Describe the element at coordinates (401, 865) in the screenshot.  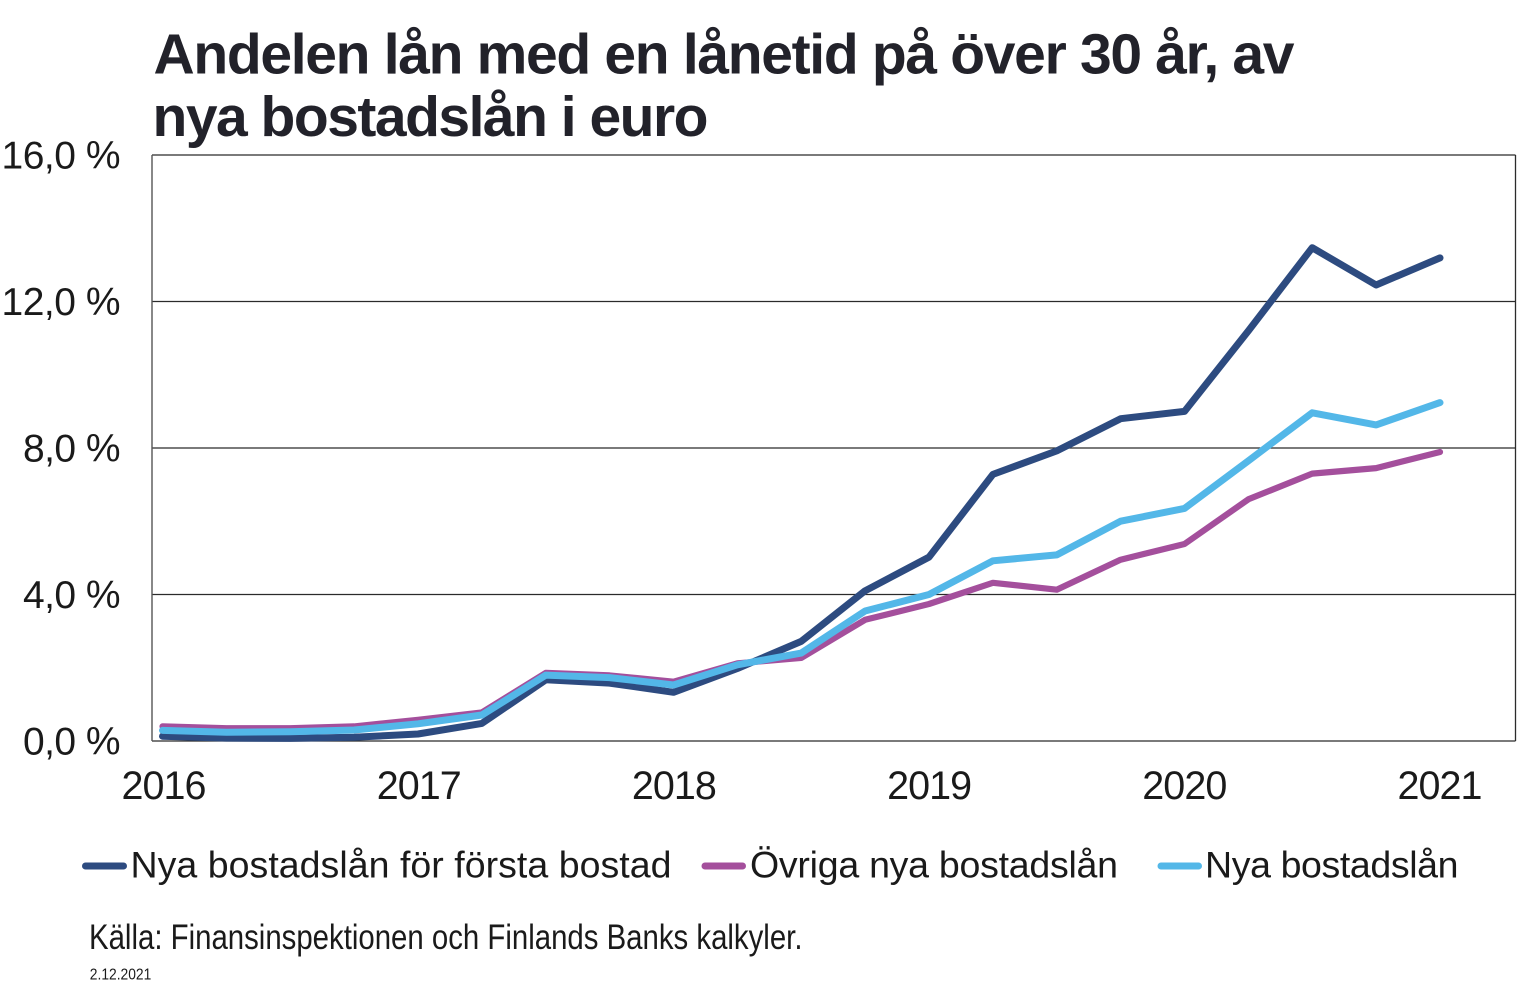
I see `svg-text:Nya bostadslån för första bost: Nya bostadslån för första bostad` at that location.